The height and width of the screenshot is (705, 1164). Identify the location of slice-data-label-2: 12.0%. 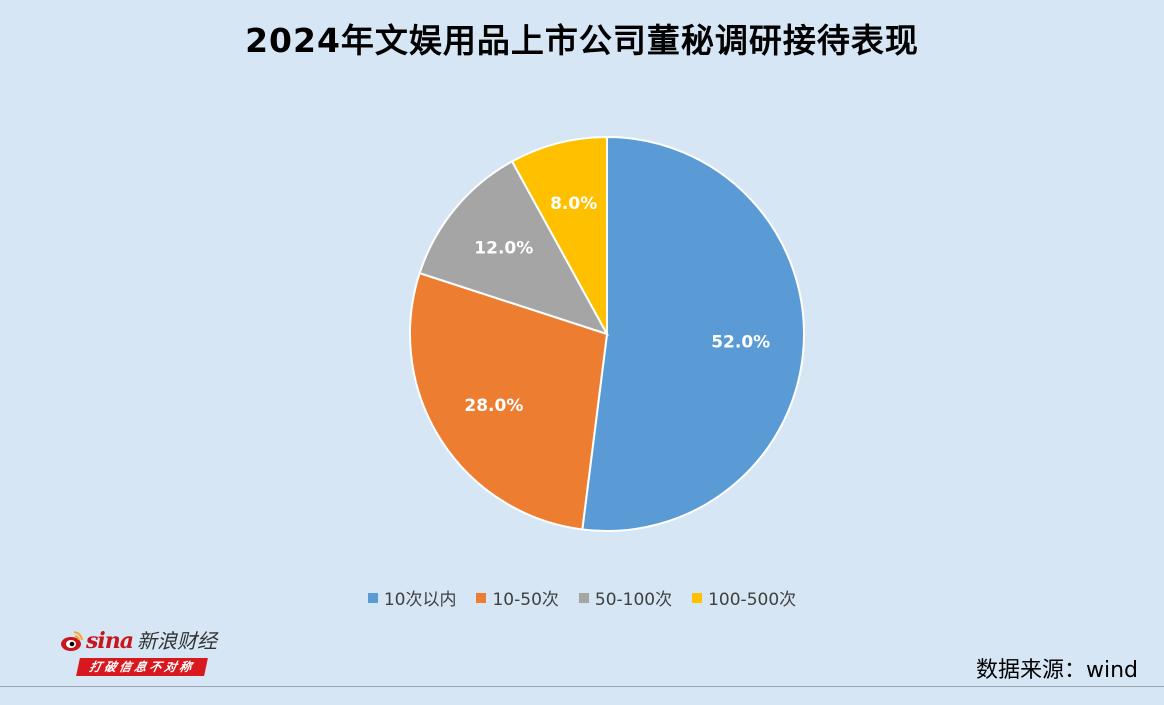
(503, 249).